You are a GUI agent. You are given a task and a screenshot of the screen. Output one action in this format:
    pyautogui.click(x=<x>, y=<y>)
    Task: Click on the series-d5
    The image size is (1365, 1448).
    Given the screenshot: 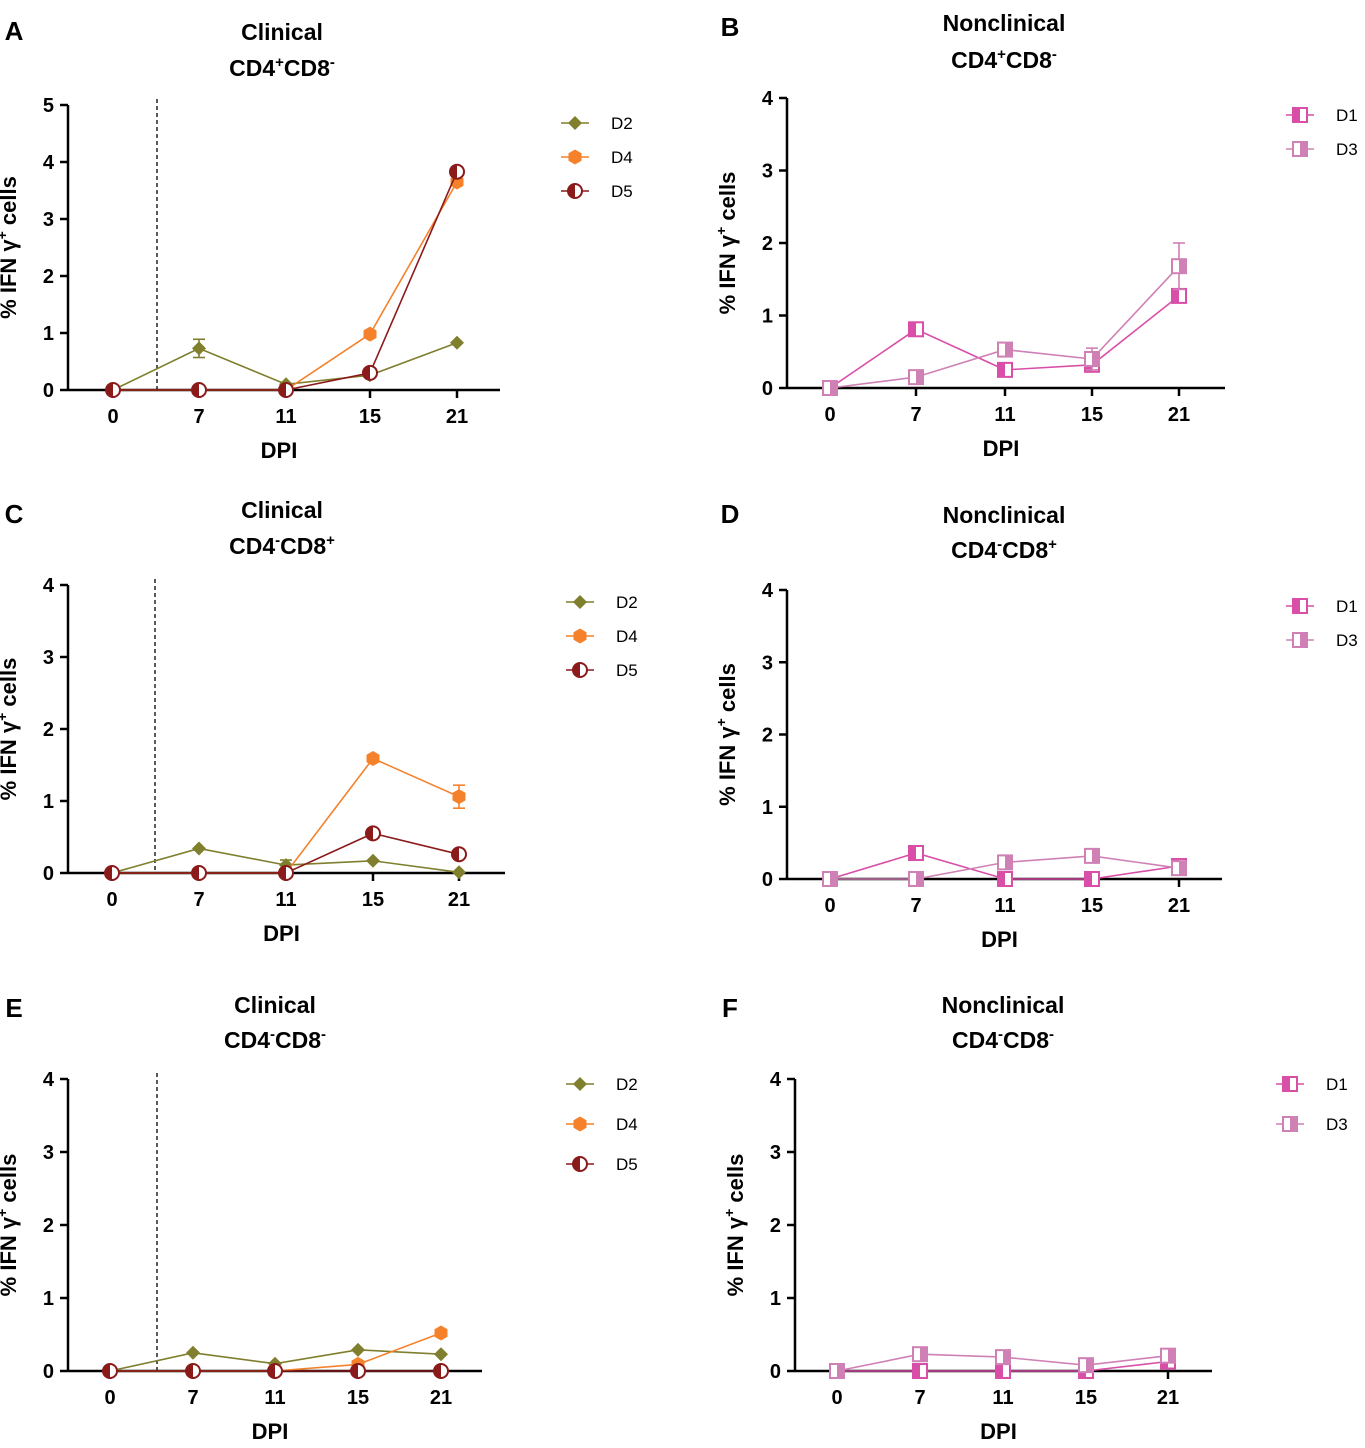 What is the action you would take?
    pyautogui.click(x=285, y=280)
    